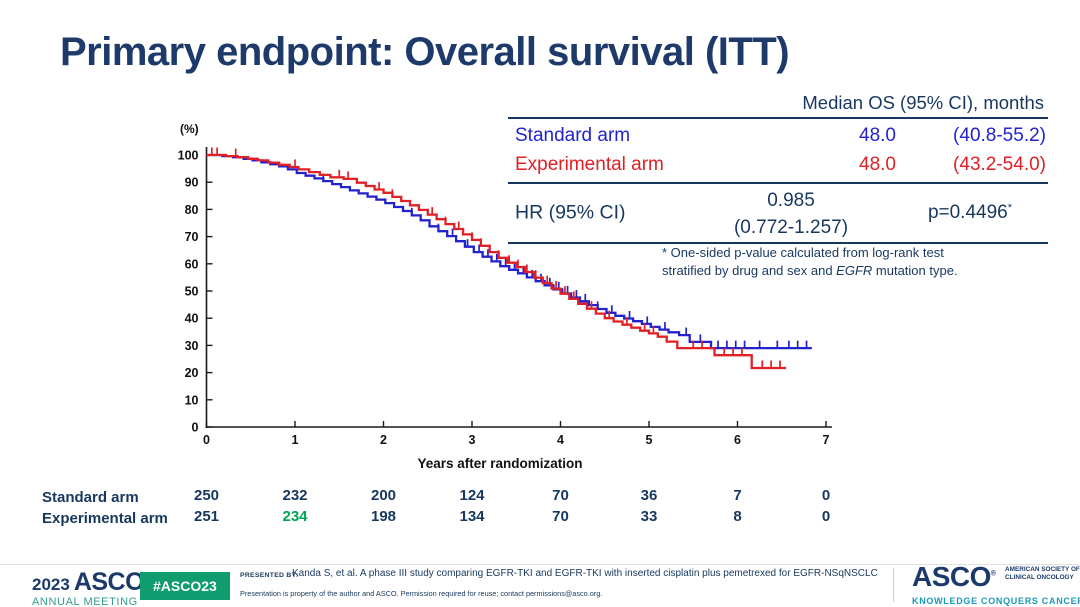 The height and width of the screenshot is (607, 1080). I want to click on risk-count: 232, so click(295, 495).